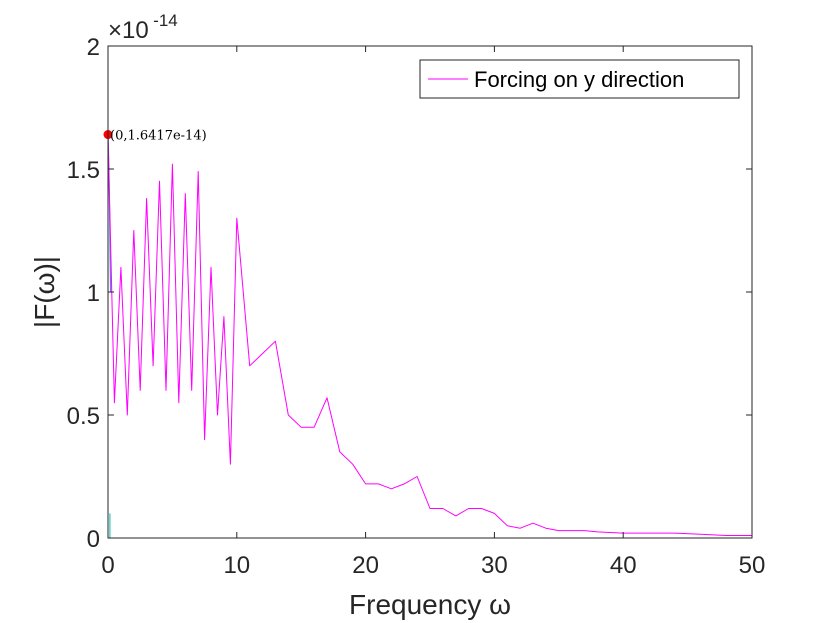  I want to click on x-axis-label: Frequency ω, so click(430, 604).